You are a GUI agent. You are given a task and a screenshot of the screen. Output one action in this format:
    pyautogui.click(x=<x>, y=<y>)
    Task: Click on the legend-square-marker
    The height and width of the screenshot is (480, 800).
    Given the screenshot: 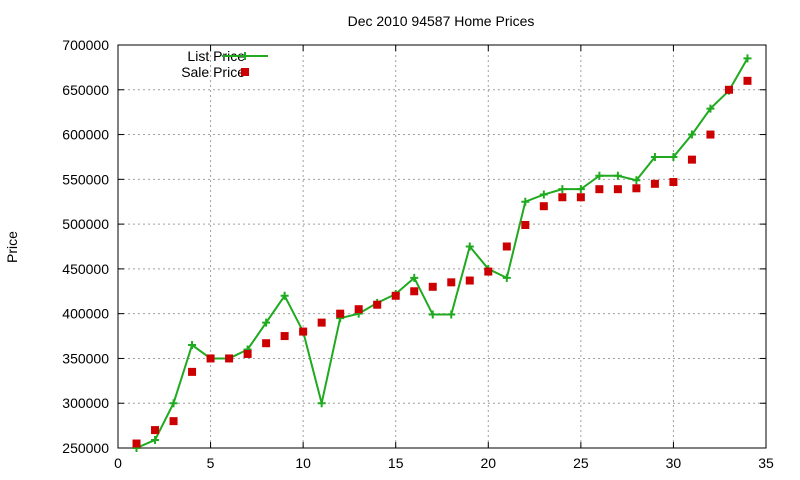 What is the action you would take?
    pyautogui.click(x=245, y=72)
    